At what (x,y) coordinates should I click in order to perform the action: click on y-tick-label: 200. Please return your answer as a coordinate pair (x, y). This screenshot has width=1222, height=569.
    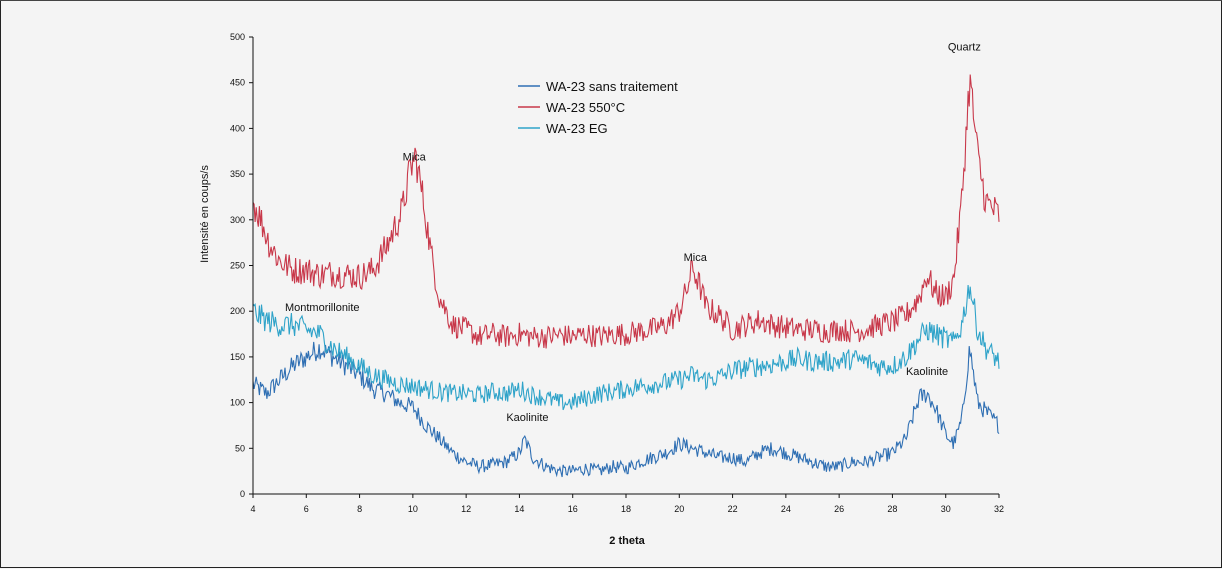
    Looking at the image, I should click on (237, 311).